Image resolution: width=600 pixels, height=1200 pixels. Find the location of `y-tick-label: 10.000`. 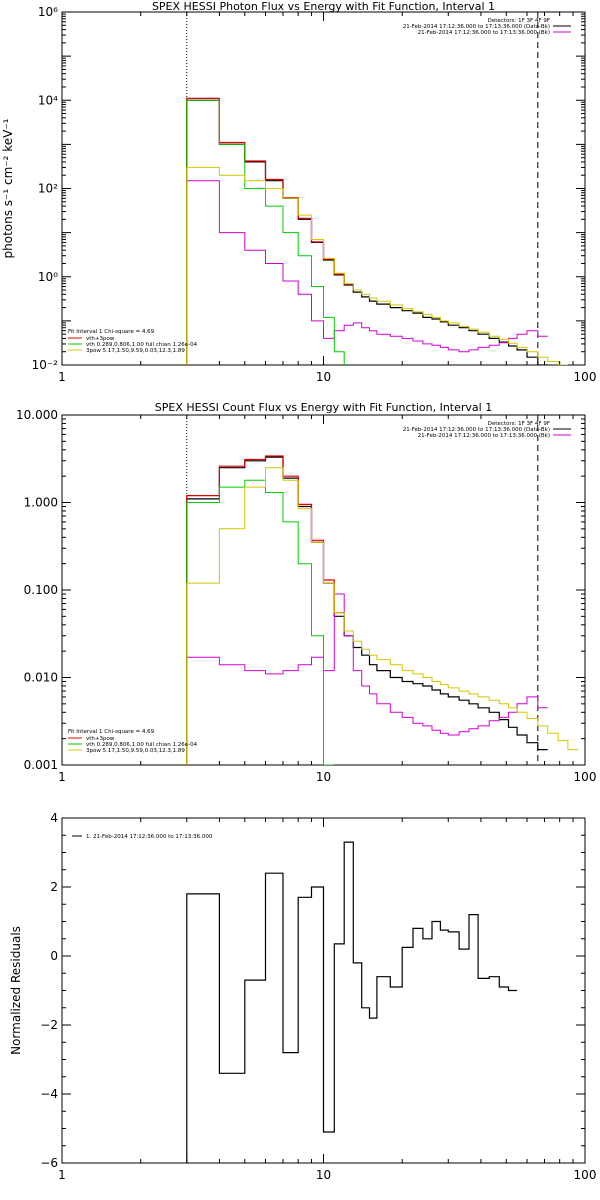

y-tick-label: 10.000 is located at coordinates (37, 415).